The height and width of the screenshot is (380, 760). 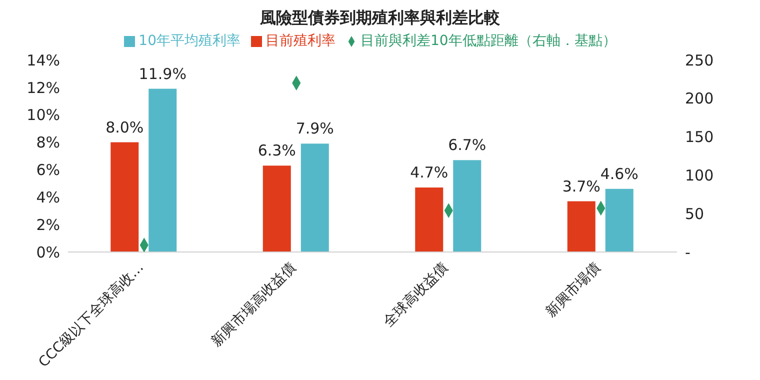 What do you see at coordinates (488, 41) in the screenshot?
I see `legend-label: 目前與利差10年低點距離（右軸．基點）` at bounding box center [488, 41].